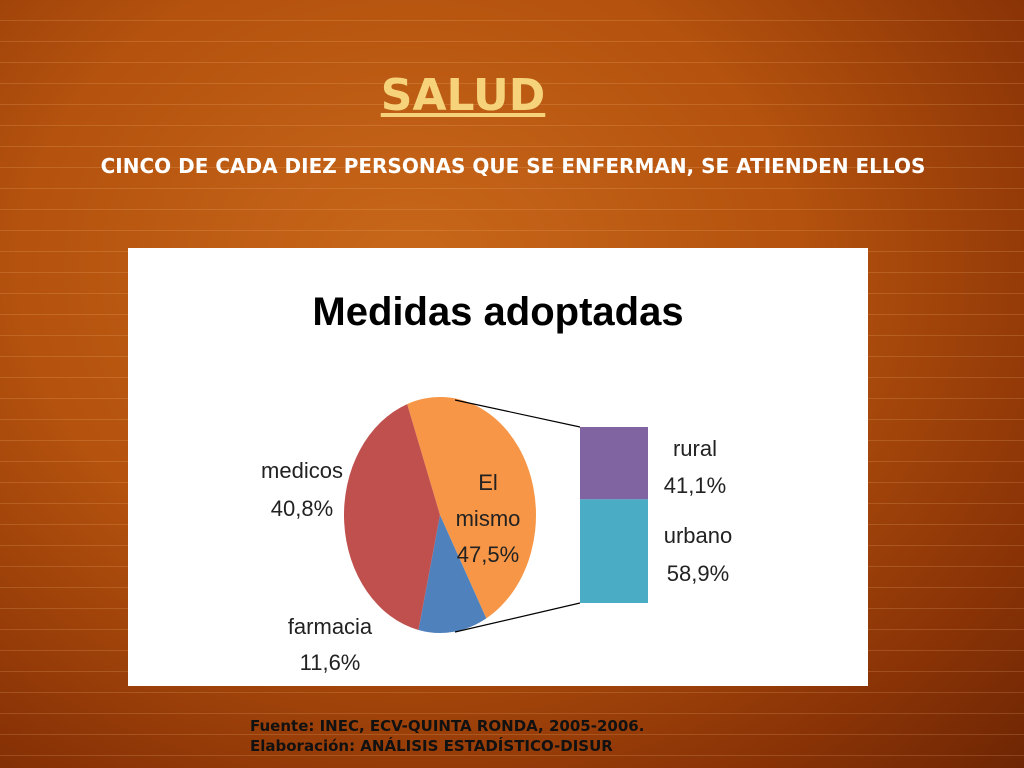 The height and width of the screenshot is (768, 1024). Describe the element at coordinates (488, 518) in the screenshot. I see `label-el-mismo-2: mismo` at that location.